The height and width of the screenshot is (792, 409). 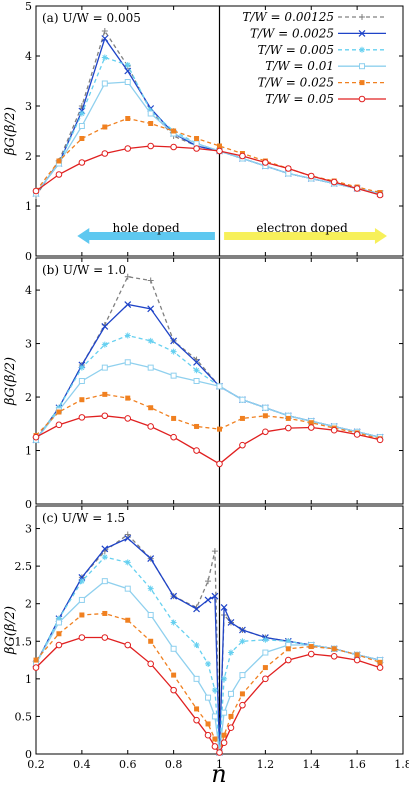 What do you see at coordinates (296, 83) in the screenshot?
I see `legend-label: T/W = 0.025` at bounding box center [296, 83].